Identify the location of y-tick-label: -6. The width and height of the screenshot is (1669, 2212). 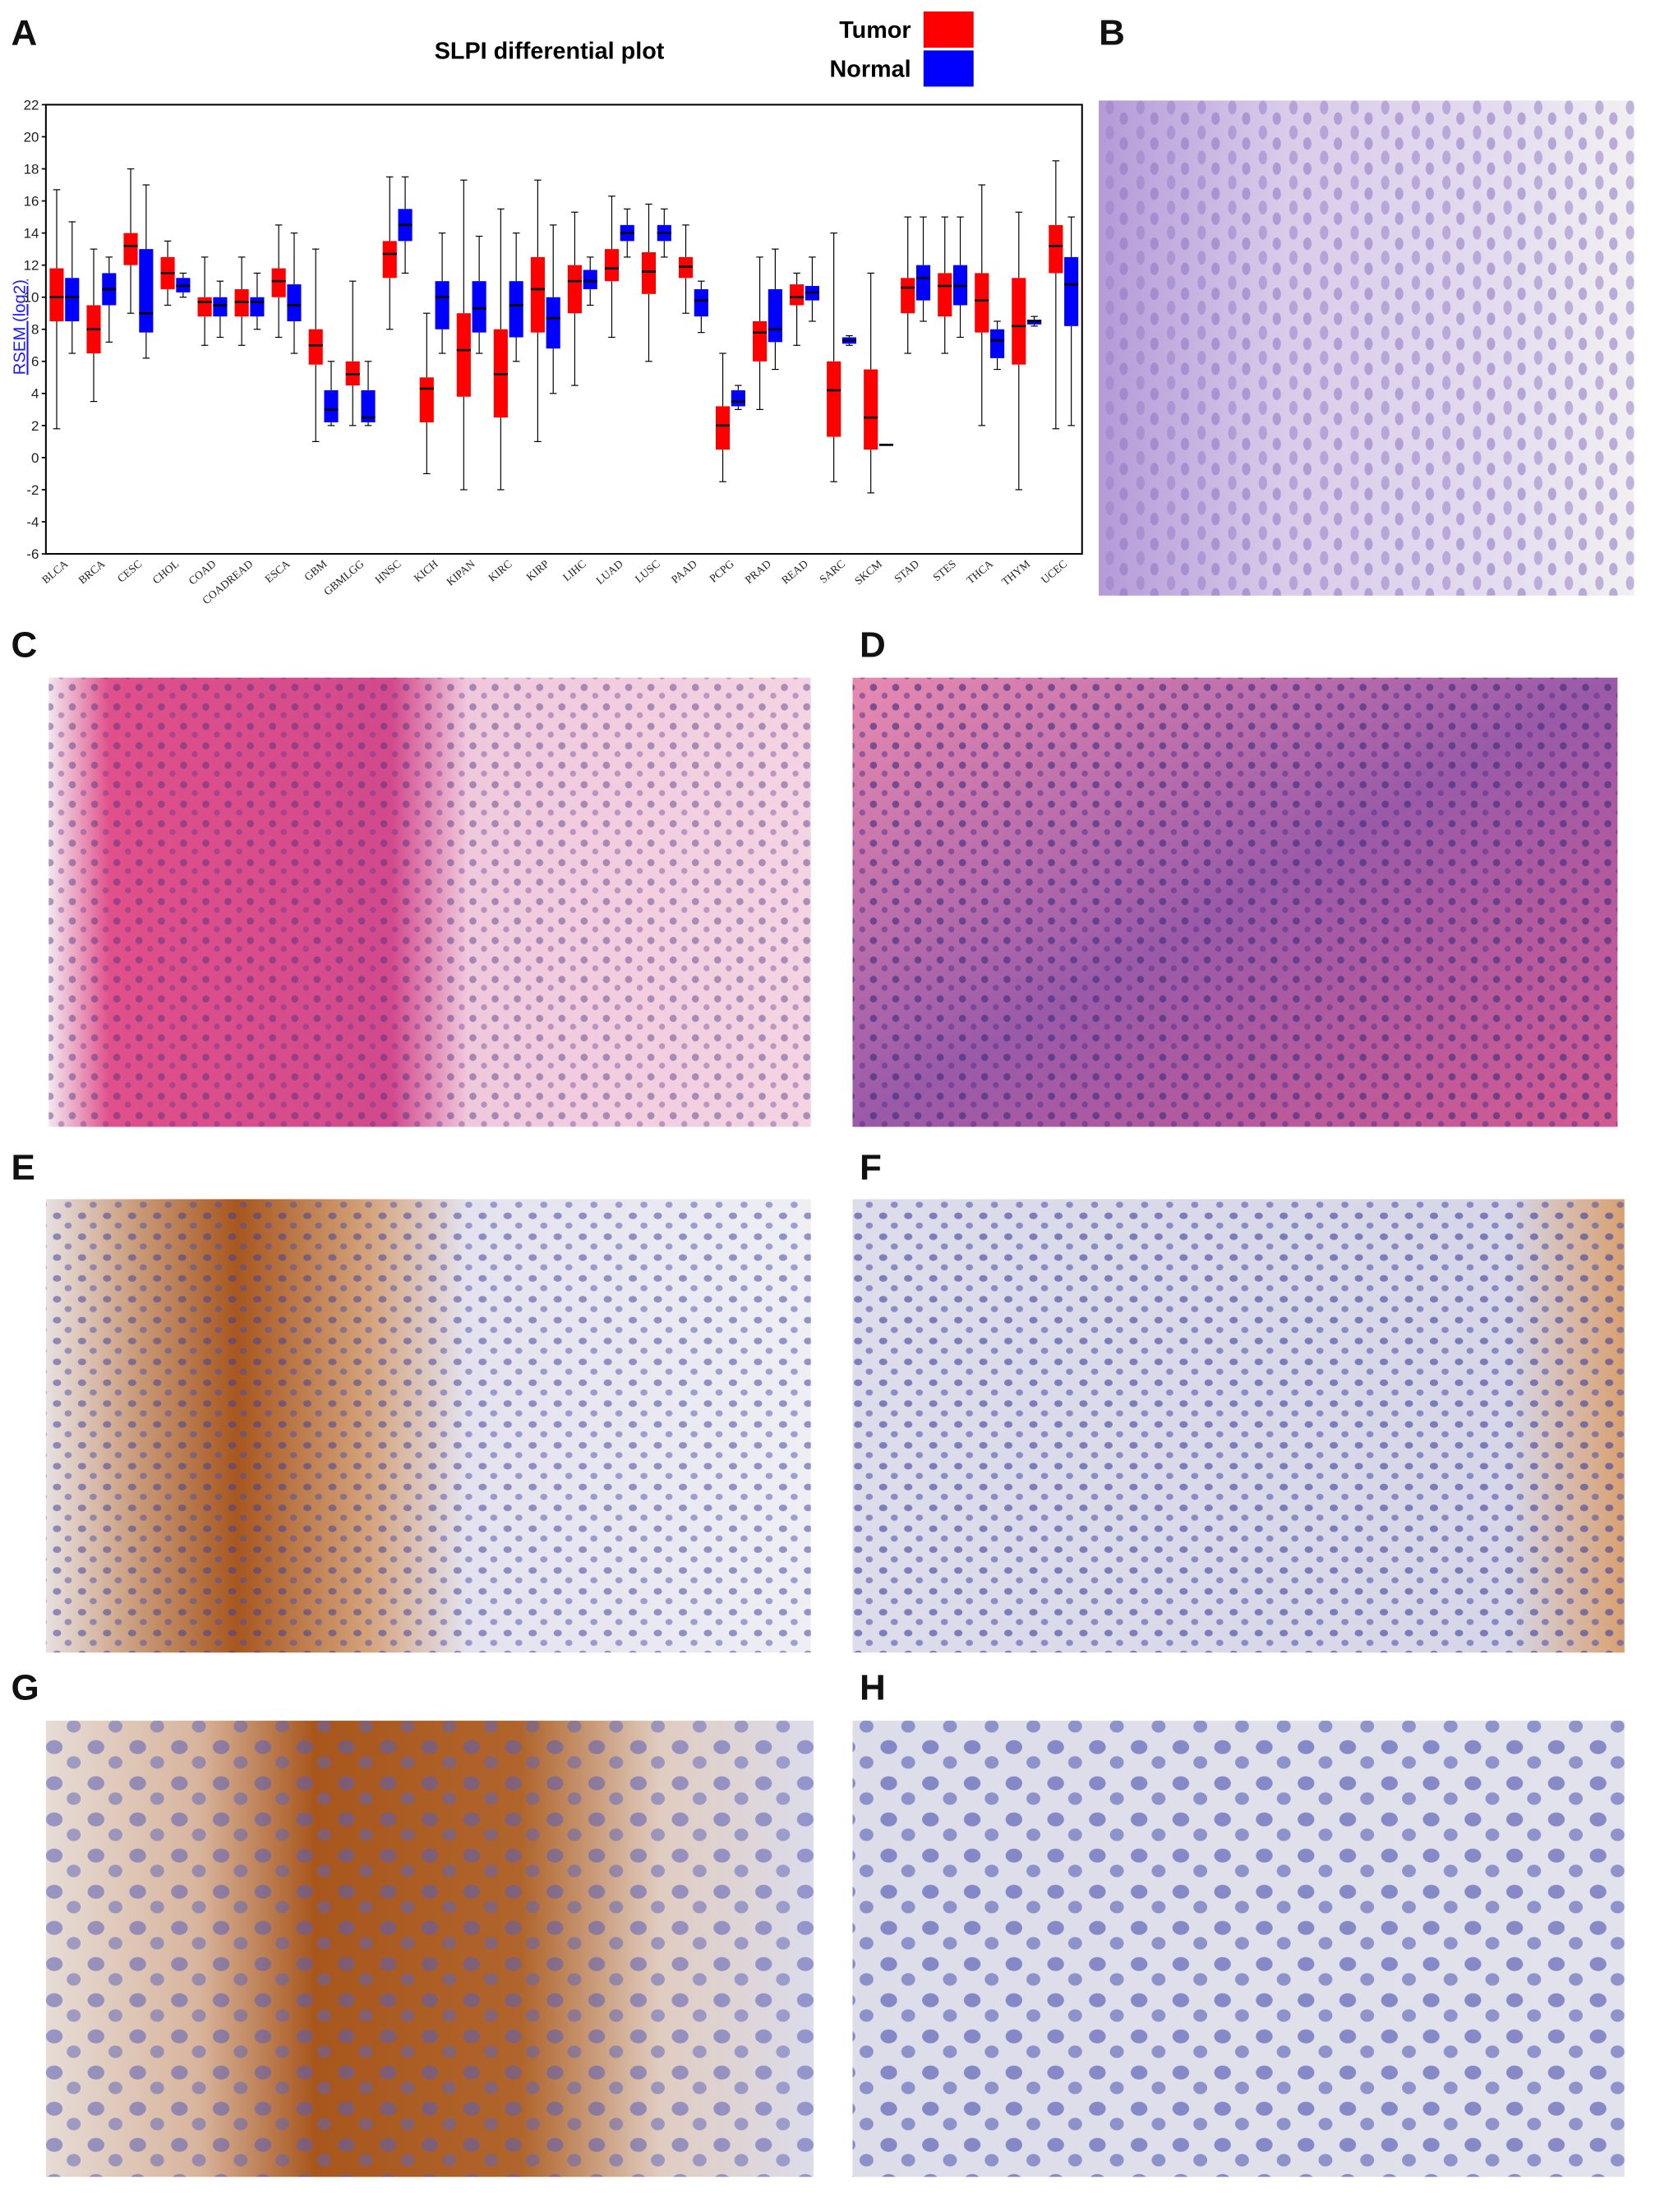
(32, 554).